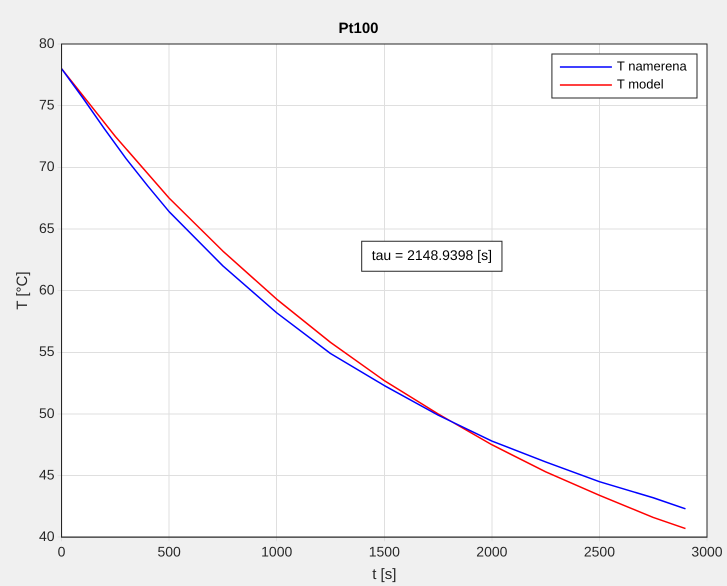 This screenshot has height=586, width=727. I want to click on legend-label: T model, so click(640, 84).